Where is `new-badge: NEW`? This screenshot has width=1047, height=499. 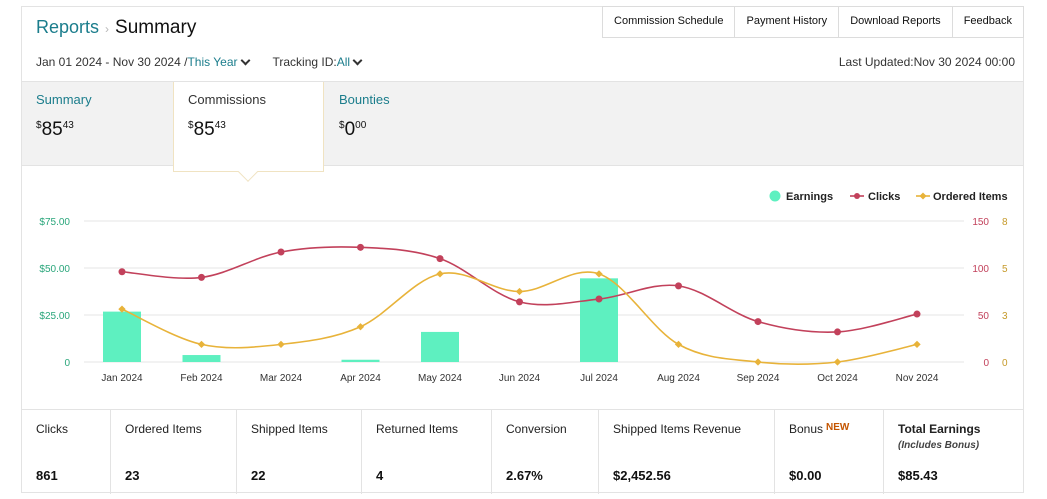
new-badge: NEW is located at coordinates (838, 427).